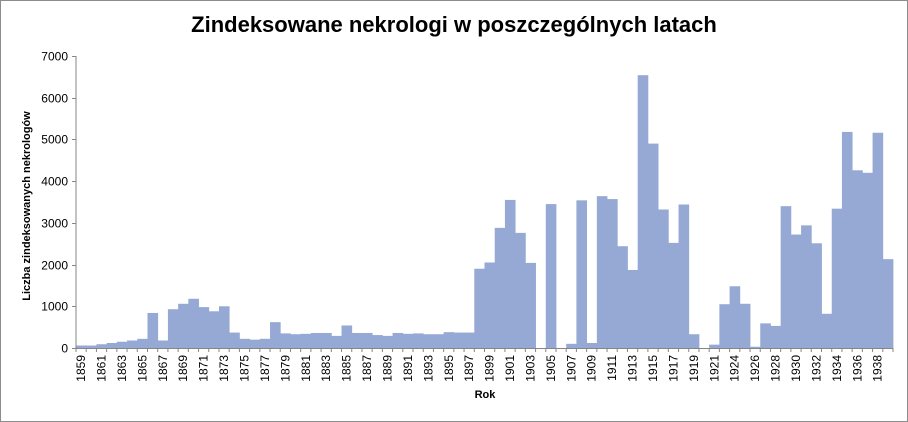 The image size is (908, 422). Describe the element at coordinates (684, 276) in the screenshot. I see `bar-1918` at that location.